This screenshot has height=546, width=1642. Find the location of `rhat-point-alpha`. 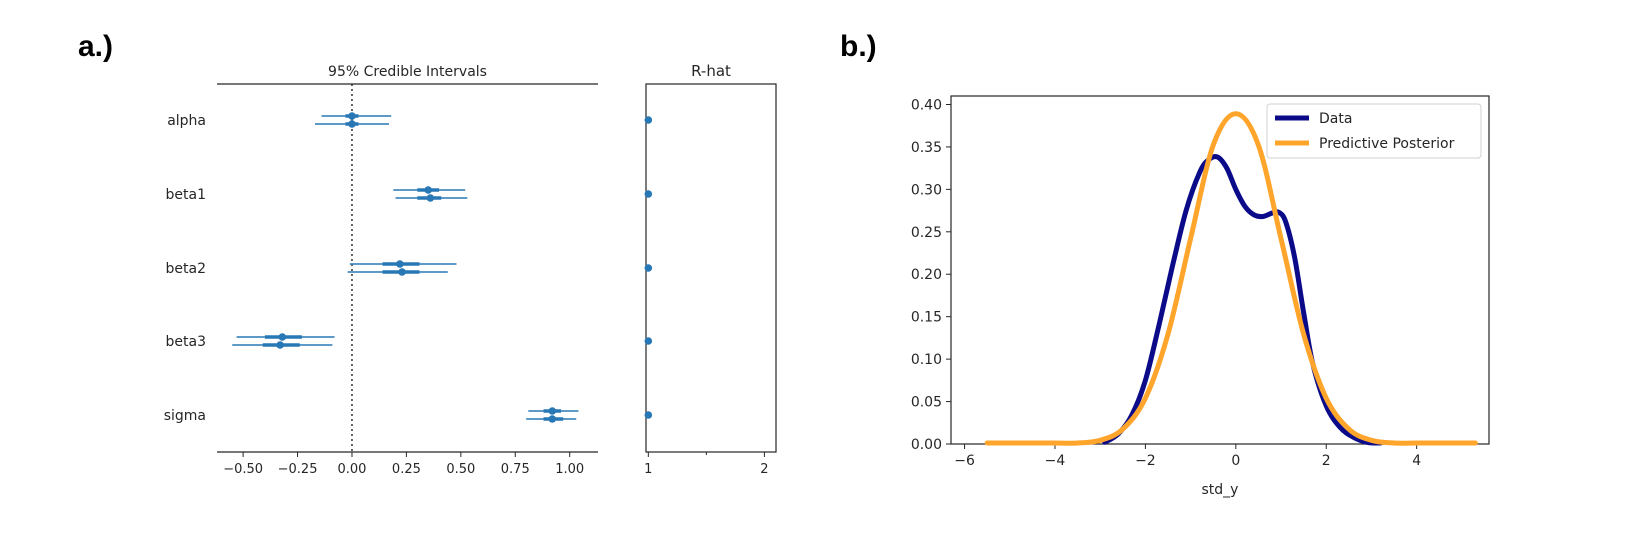

rhat-point-alpha is located at coordinates (648, 120).